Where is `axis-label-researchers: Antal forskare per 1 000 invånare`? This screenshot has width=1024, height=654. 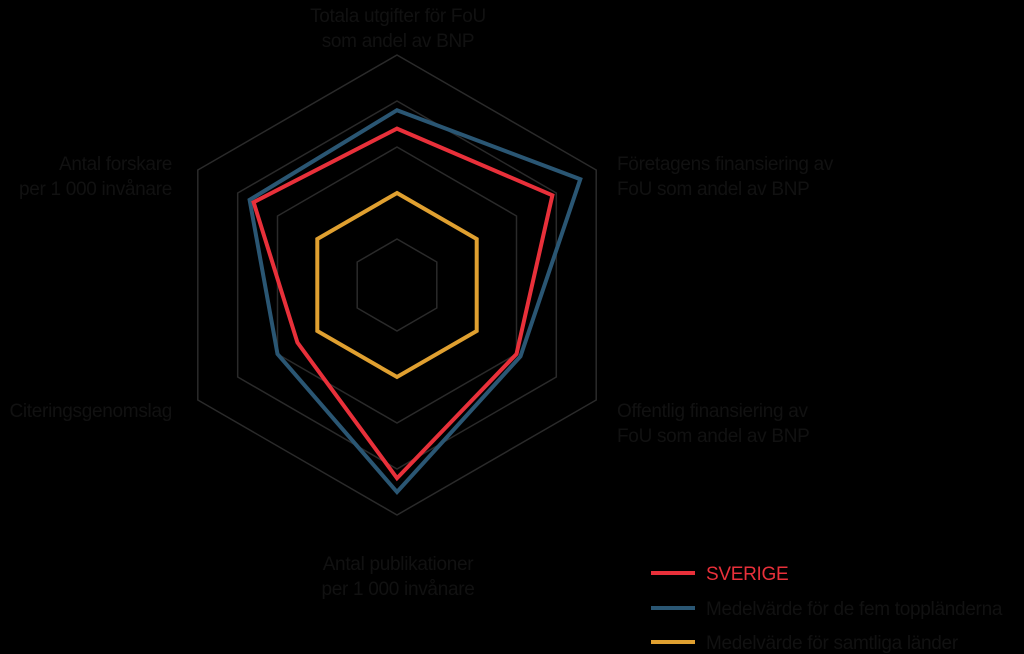 axis-label-researchers: Antal forskare per 1 000 invånare is located at coordinates (95, 177).